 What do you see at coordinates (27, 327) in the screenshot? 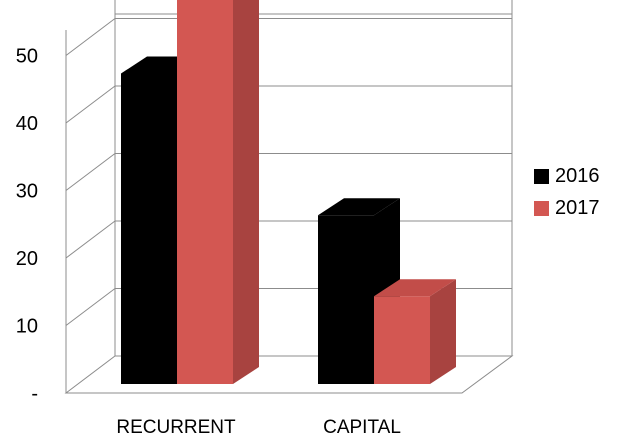
I see `y-tick-label: 10` at bounding box center [27, 327].